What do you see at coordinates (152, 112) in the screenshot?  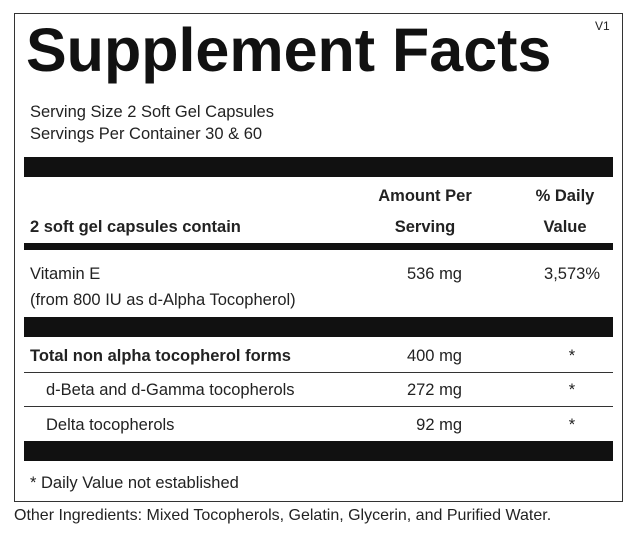 I see `serving-size: Serving Size 2 Soft Gel Capsules` at bounding box center [152, 112].